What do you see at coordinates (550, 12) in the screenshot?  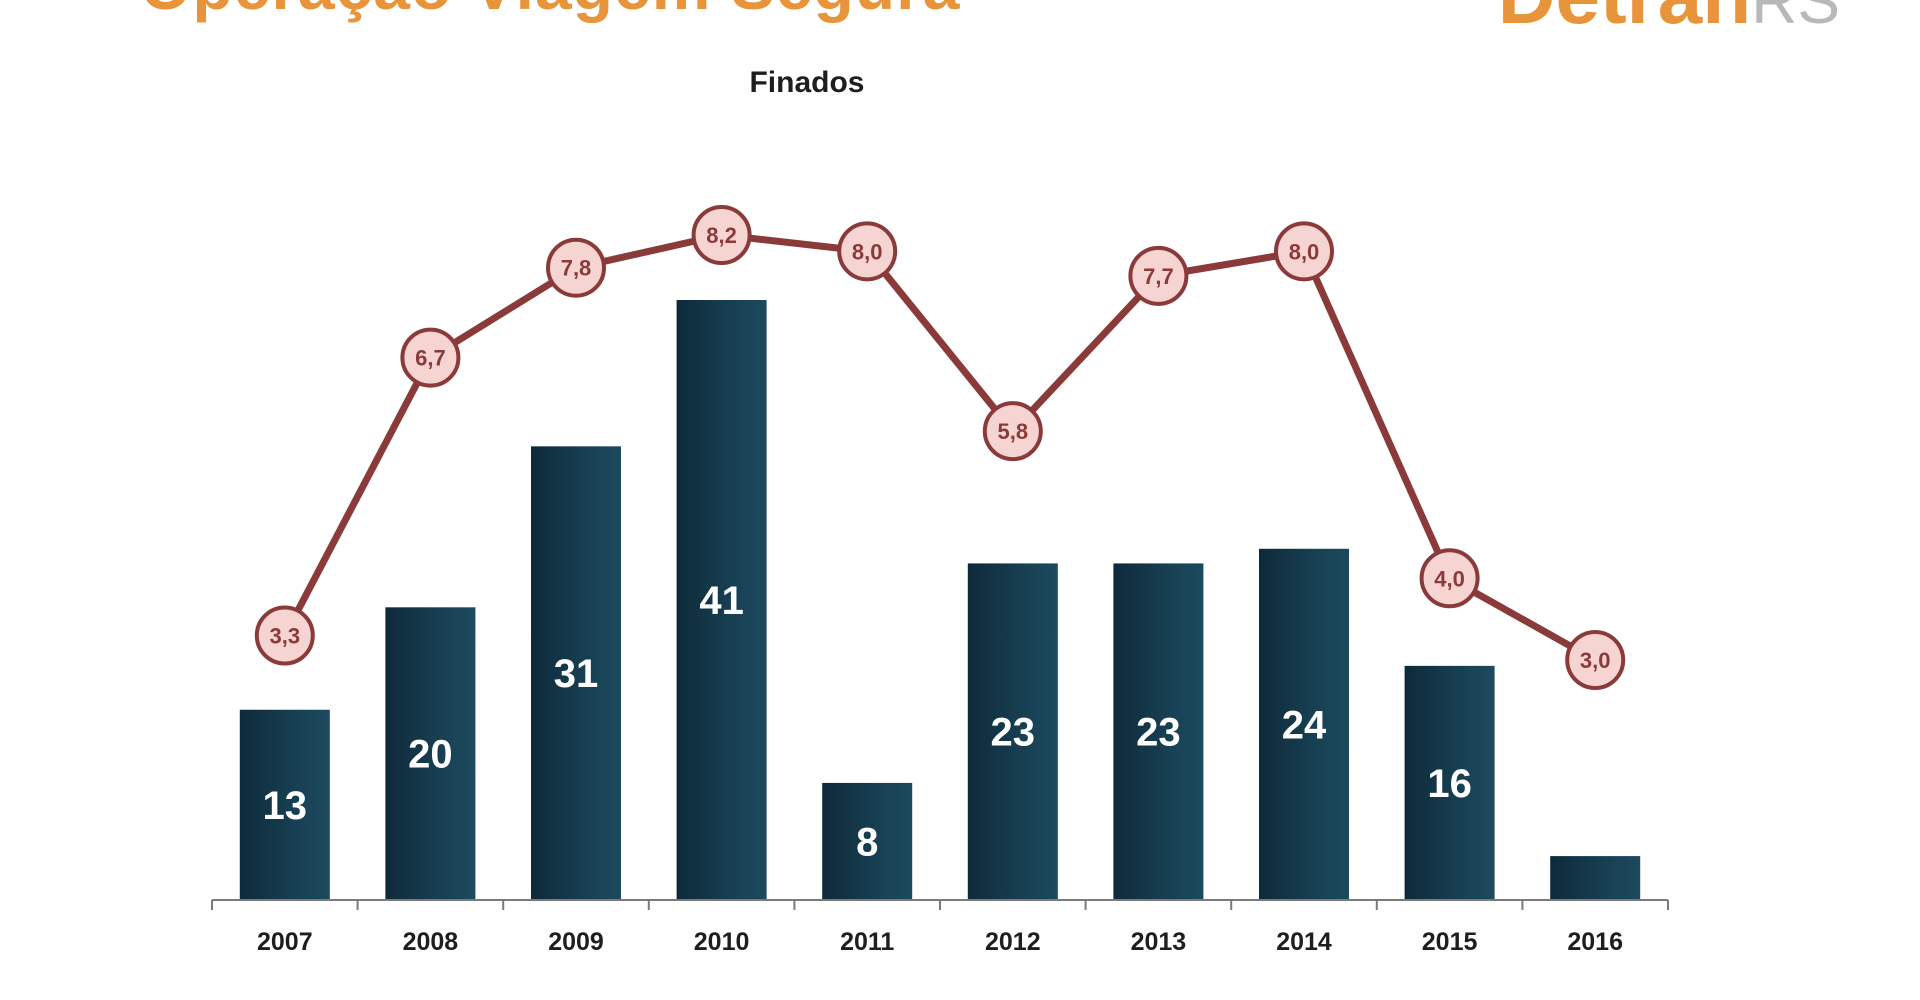 I see `page-title: Operação Viagem Segura` at bounding box center [550, 12].